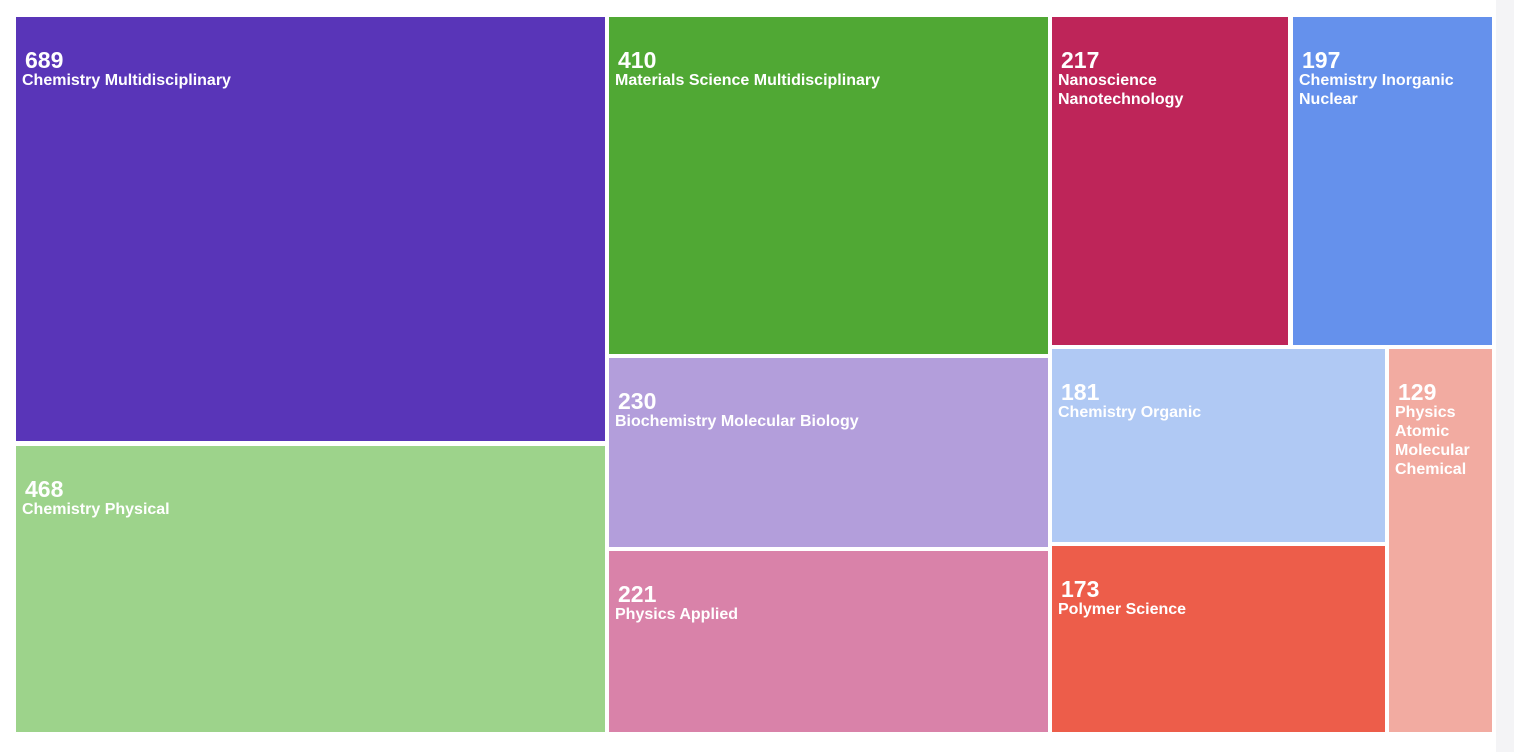 The height and width of the screenshot is (752, 1514). I want to click on tile-value: 217, so click(1080, 60).